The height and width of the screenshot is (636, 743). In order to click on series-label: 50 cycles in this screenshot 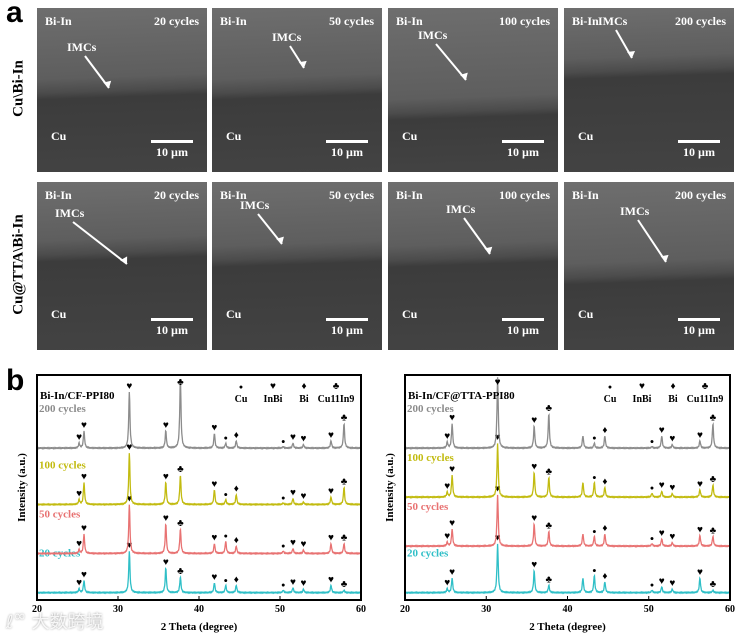, I will do `click(428, 507)`.